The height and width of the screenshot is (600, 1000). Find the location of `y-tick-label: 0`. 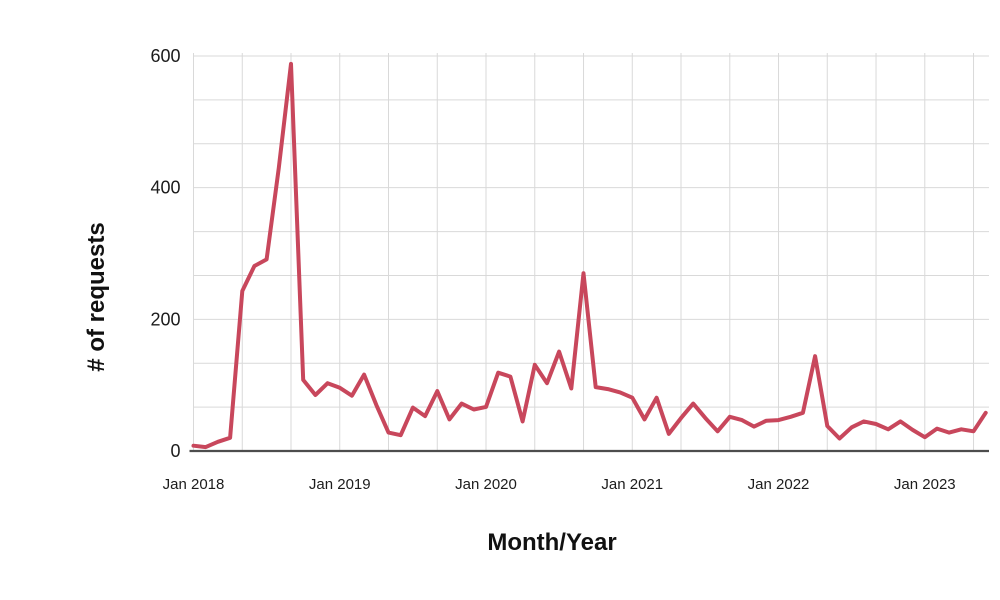

y-tick-label: 0 is located at coordinates (175, 451).